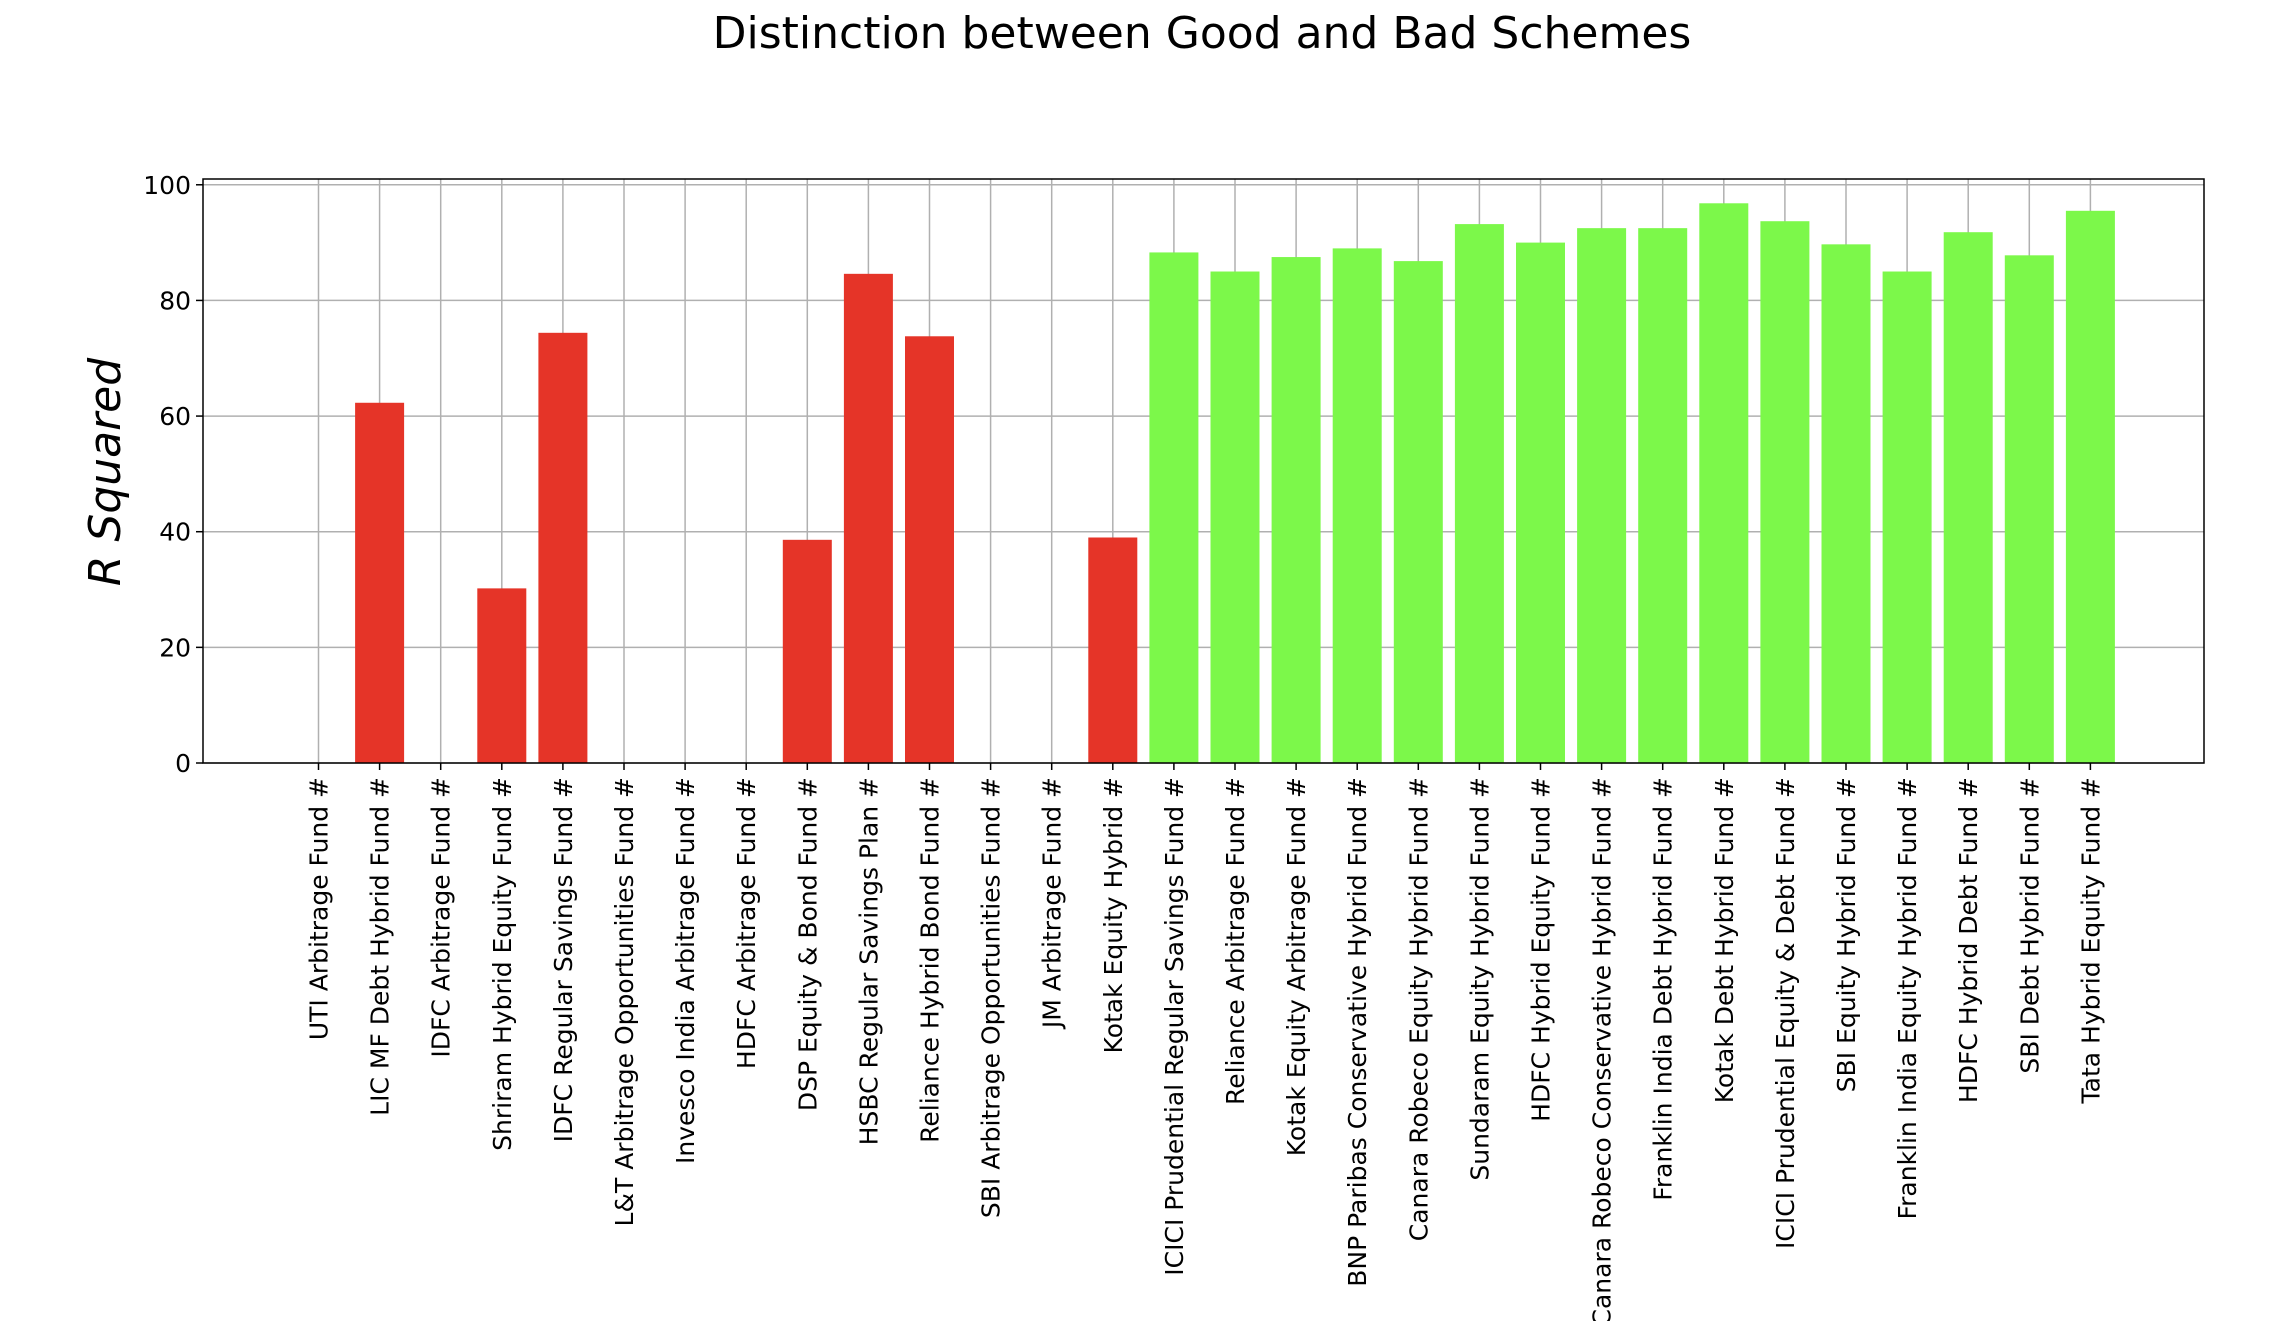 The image size is (2279, 1325). I want to click on x-tick-label: Kotak Equity Hybrid #, so click(1113, 915).